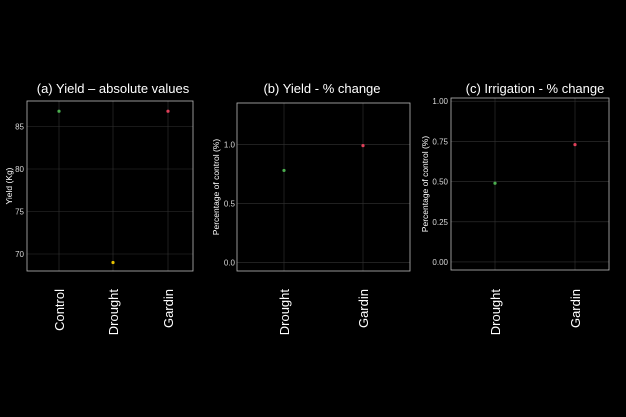 The image size is (626, 417). What do you see at coordinates (230, 144) in the screenshot?
I see `y-tick-label: 1.0` at bounding box center [230, 144].